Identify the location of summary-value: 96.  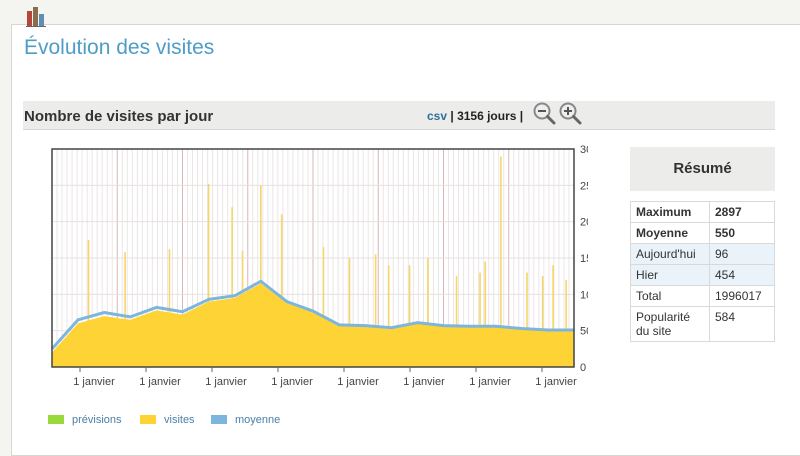
(742, 254).